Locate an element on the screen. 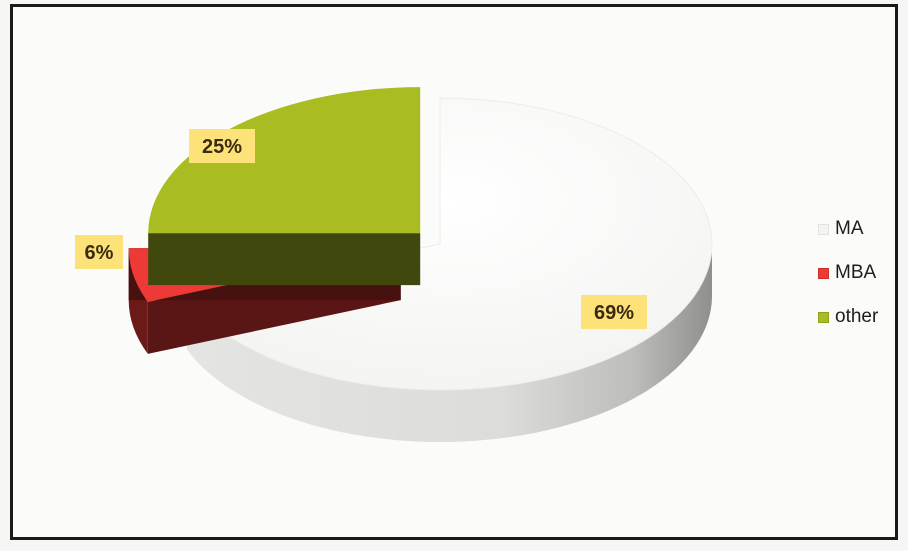 This screenshot has width=908, height=551. data-label-other: 25% is located at coordinates (222, 147).